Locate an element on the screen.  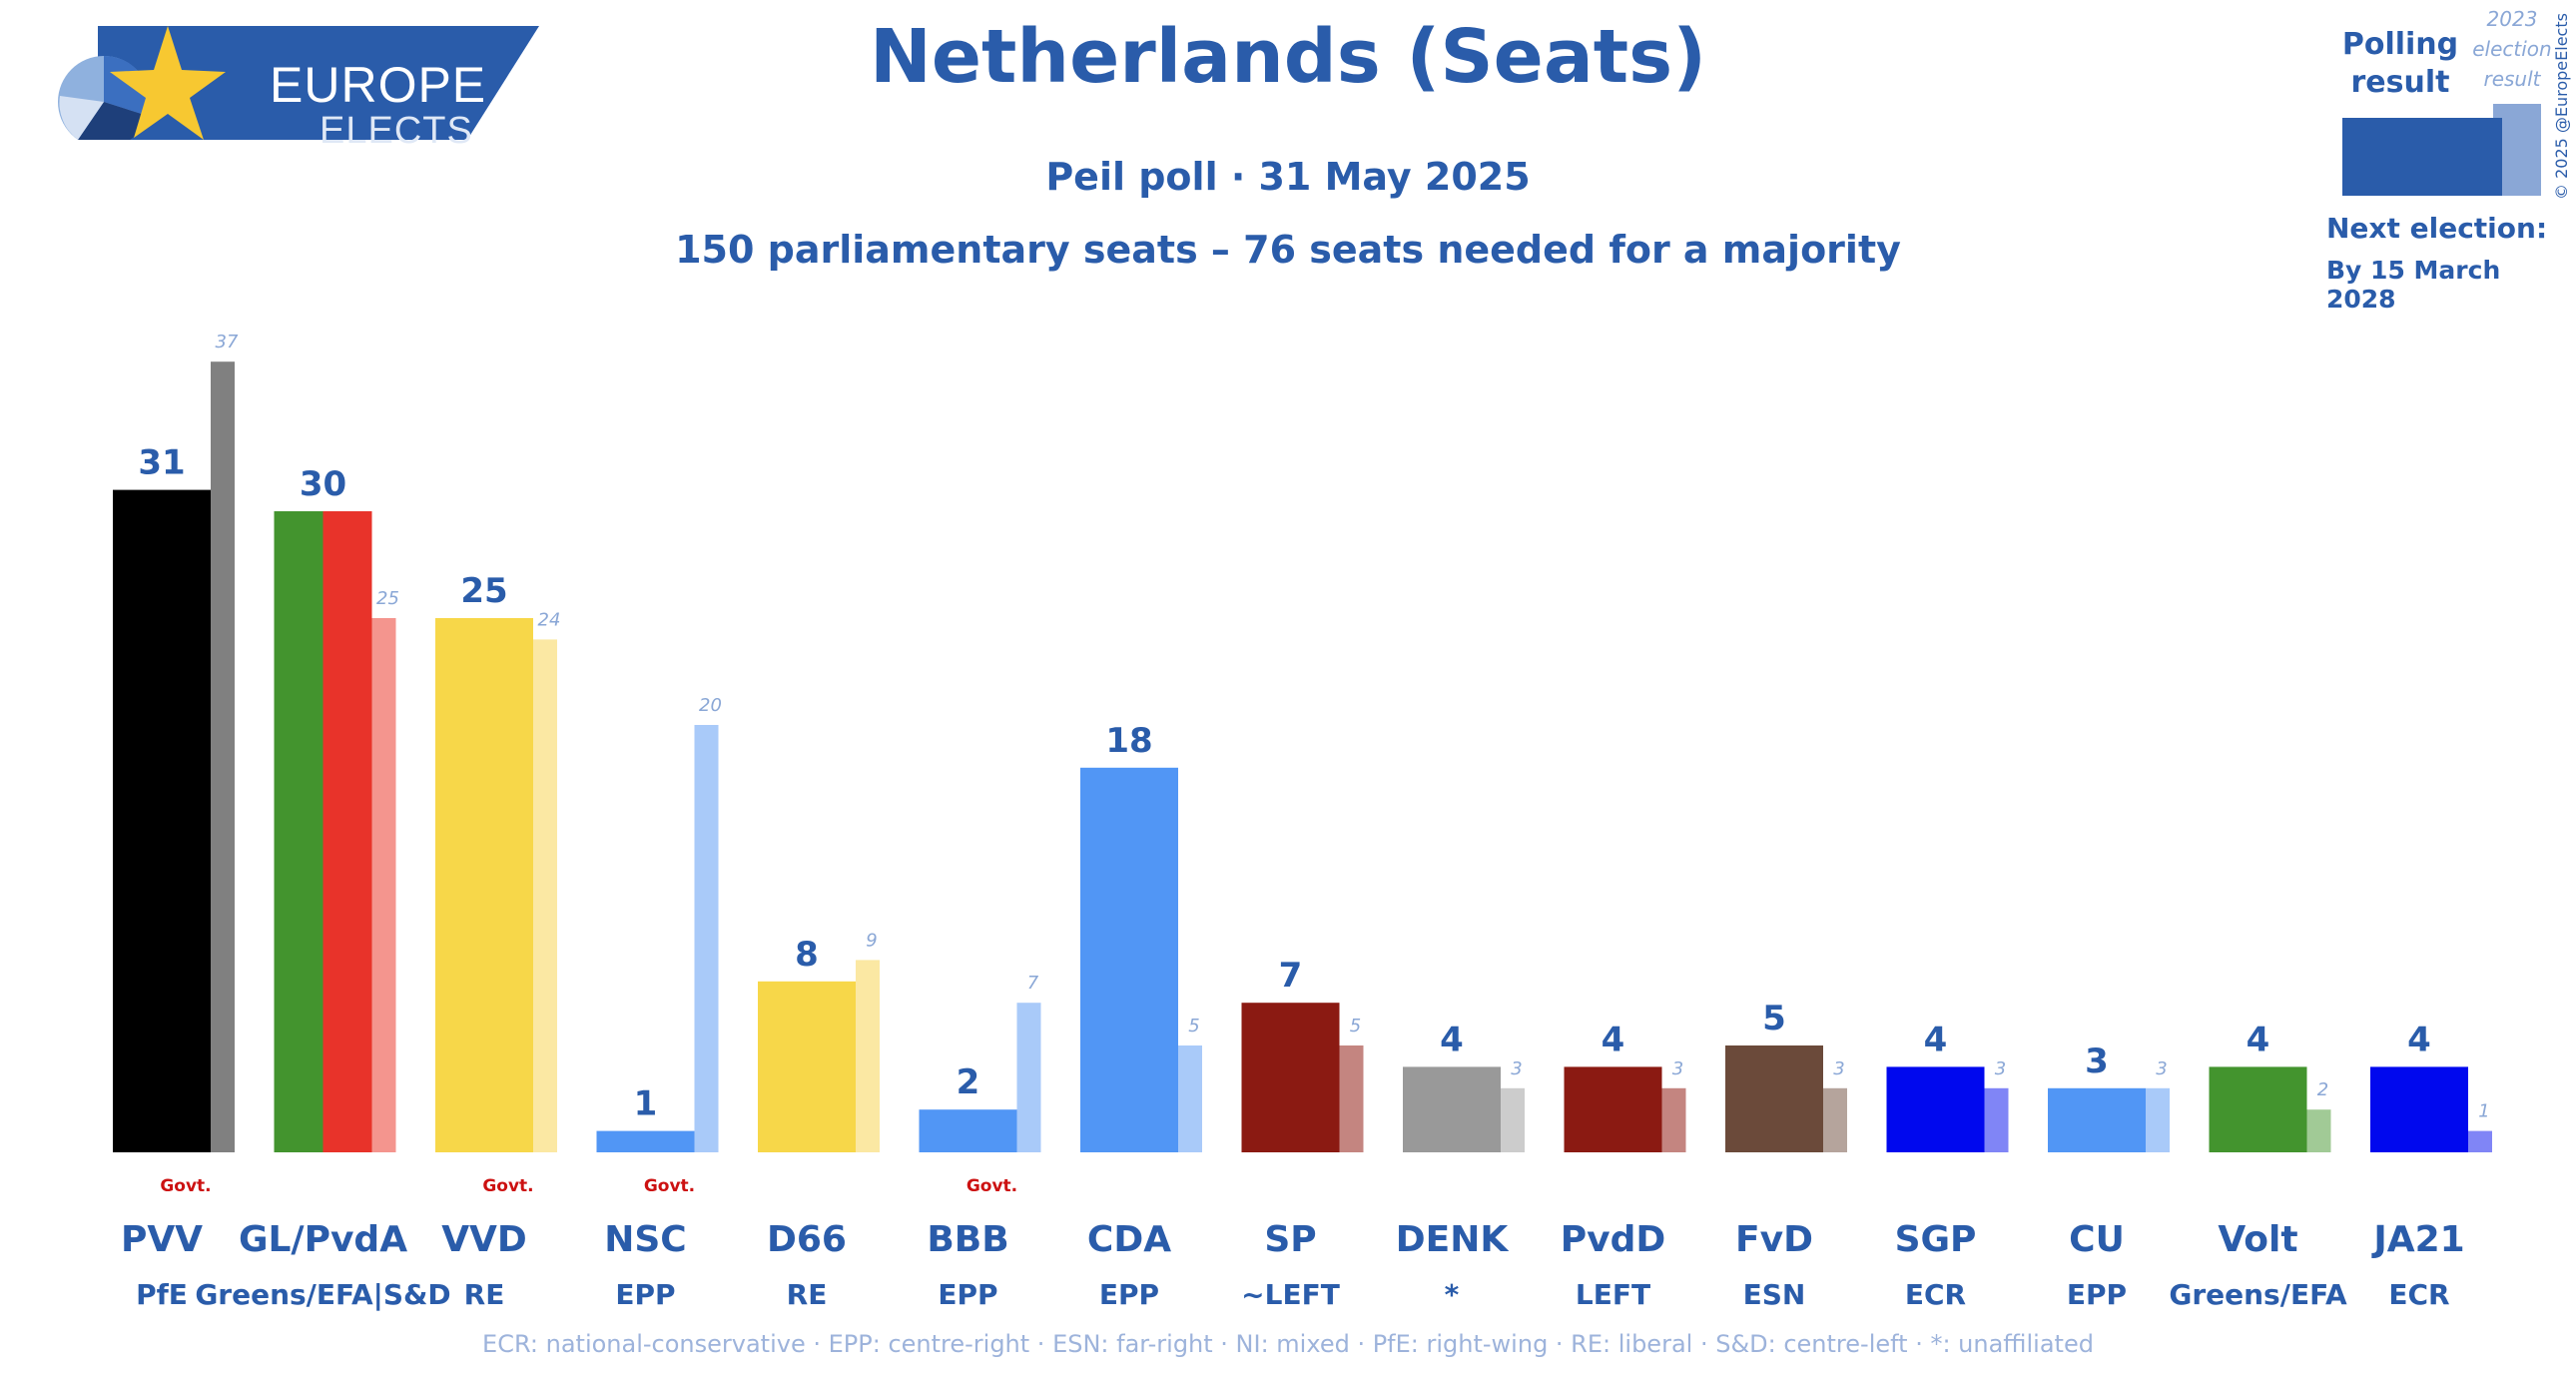
prev-value-label: 1 is located at coordinates (2483, 1111).